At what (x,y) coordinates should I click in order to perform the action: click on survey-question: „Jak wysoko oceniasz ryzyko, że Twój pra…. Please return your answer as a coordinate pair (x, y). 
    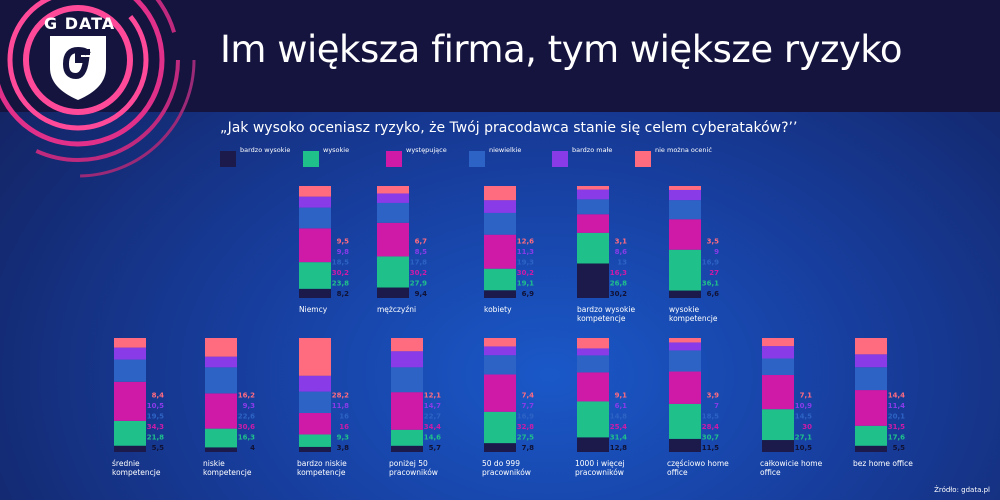
    Looking at the image, I should click on (509, 128).